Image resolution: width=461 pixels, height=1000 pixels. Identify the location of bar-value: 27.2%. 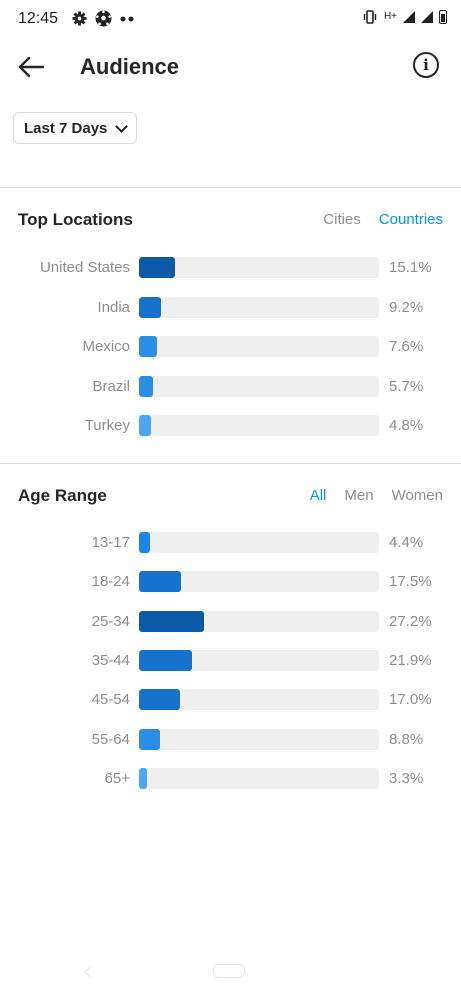
(410, 621).